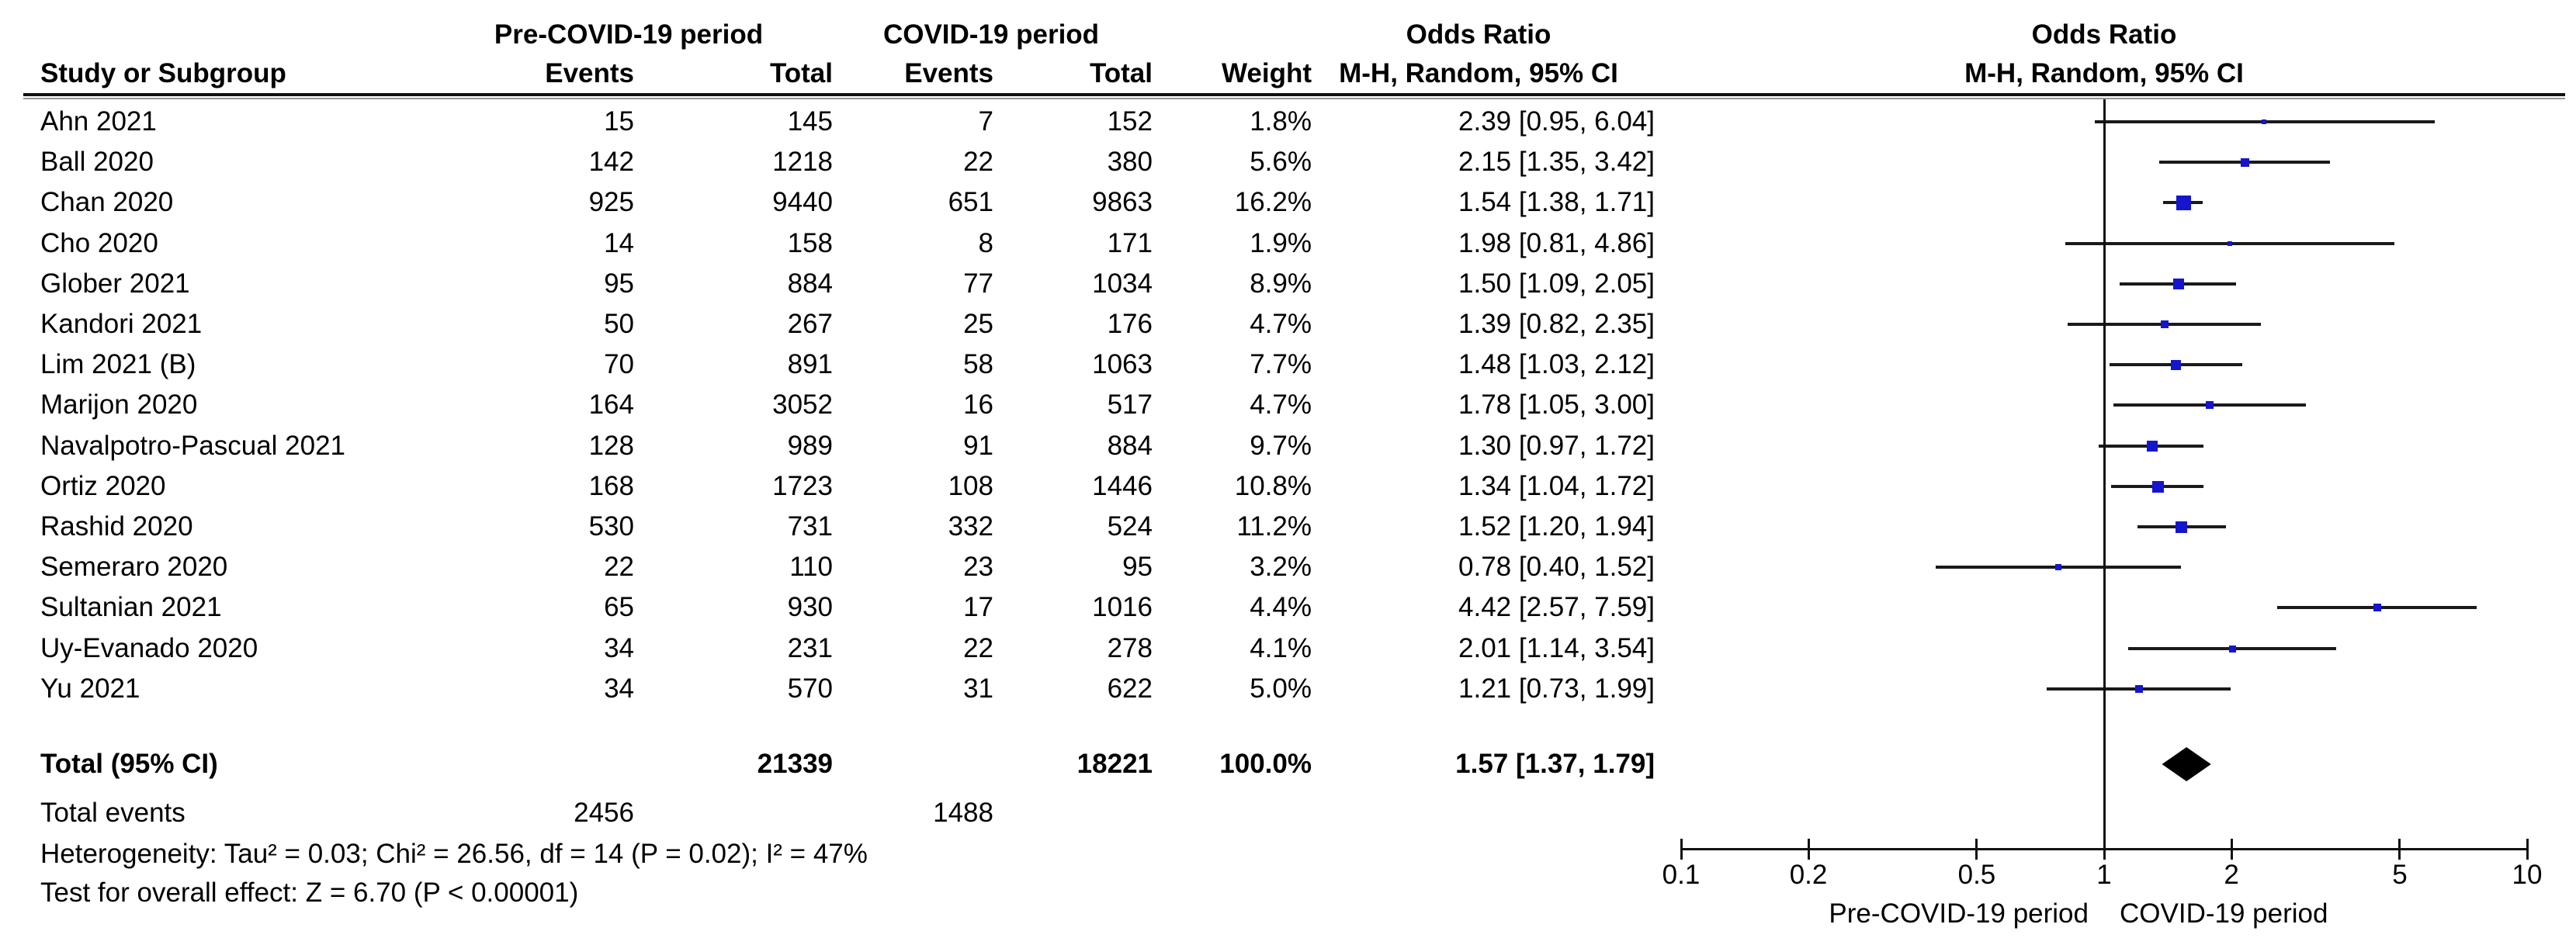 The width and height of the screenshot is (2576, 945). Describe the element at coordinates (810, 243) in the screenshot. I see `pre-total-cell: 158` at that location.